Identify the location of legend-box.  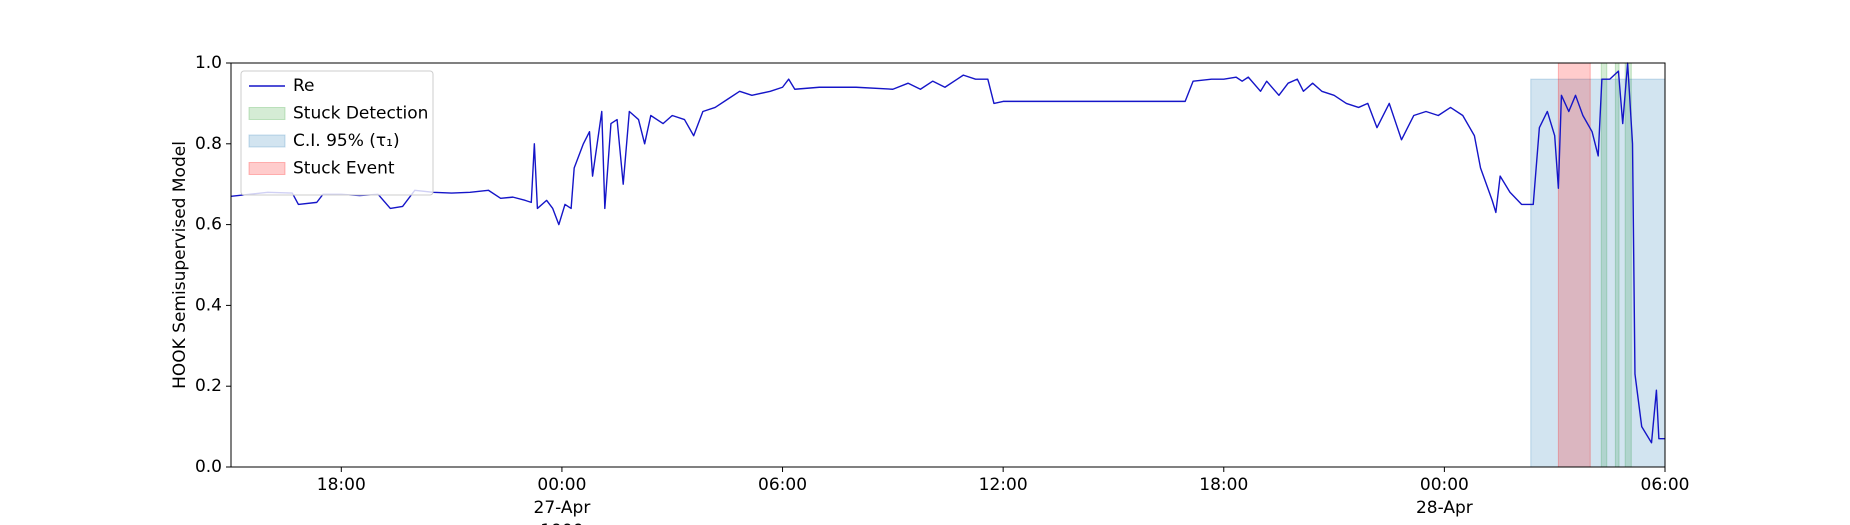
(337, 133).